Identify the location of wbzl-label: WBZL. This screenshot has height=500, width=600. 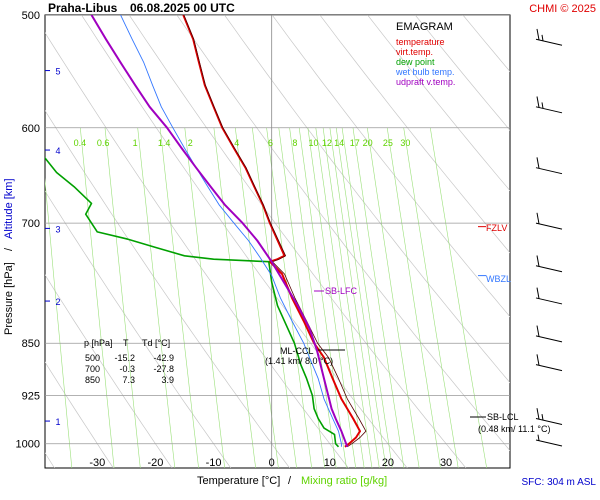
(498, 279).